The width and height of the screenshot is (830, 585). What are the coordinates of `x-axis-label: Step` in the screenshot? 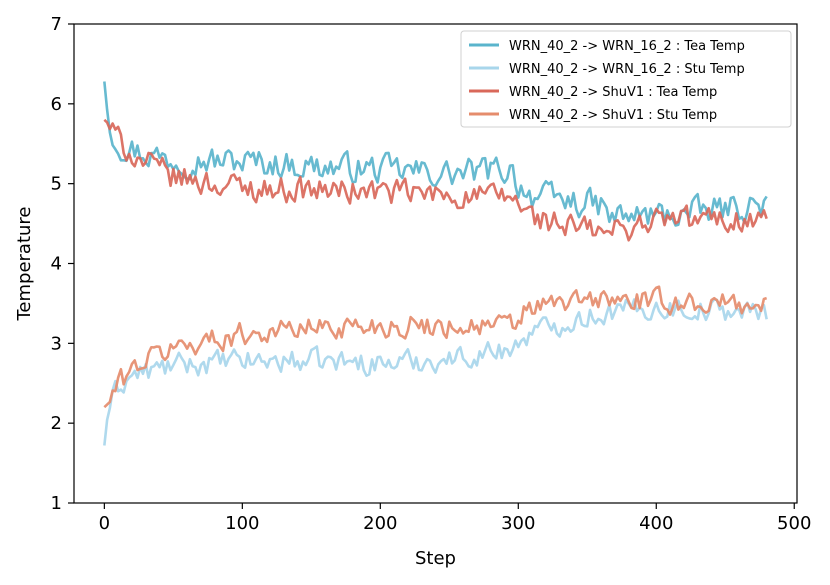 It's located at (435, 558).